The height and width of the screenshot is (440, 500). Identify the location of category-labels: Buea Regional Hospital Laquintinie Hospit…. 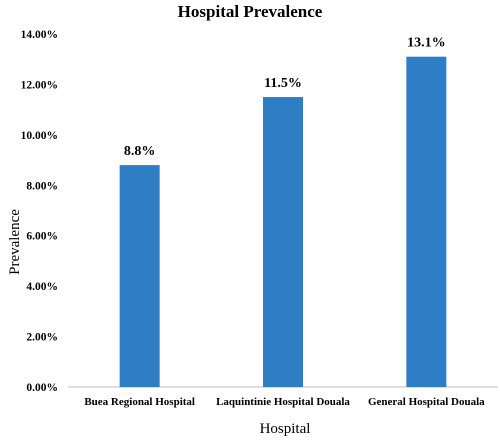
(284, 402).